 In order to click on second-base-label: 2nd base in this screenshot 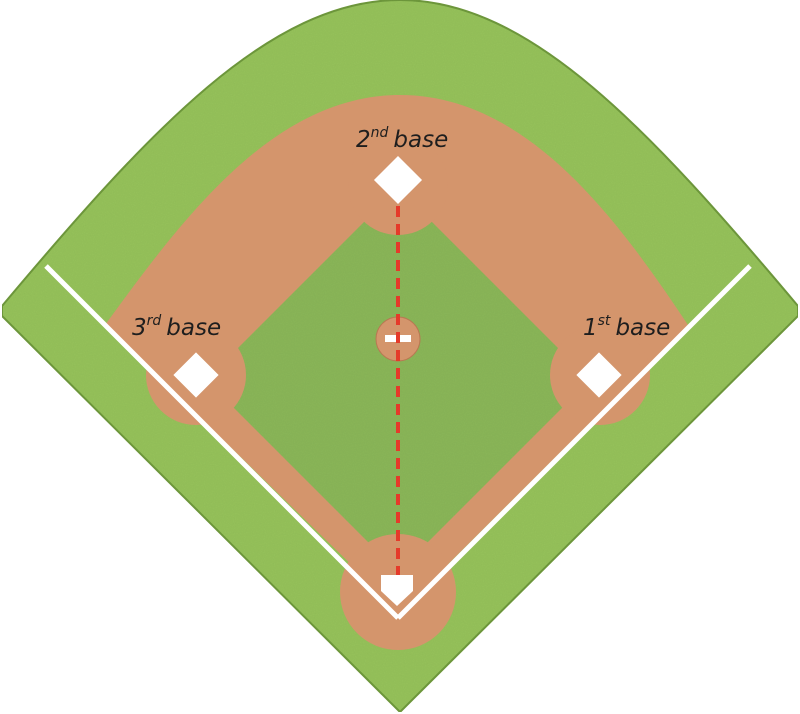, I will do `click(402, 139)`.